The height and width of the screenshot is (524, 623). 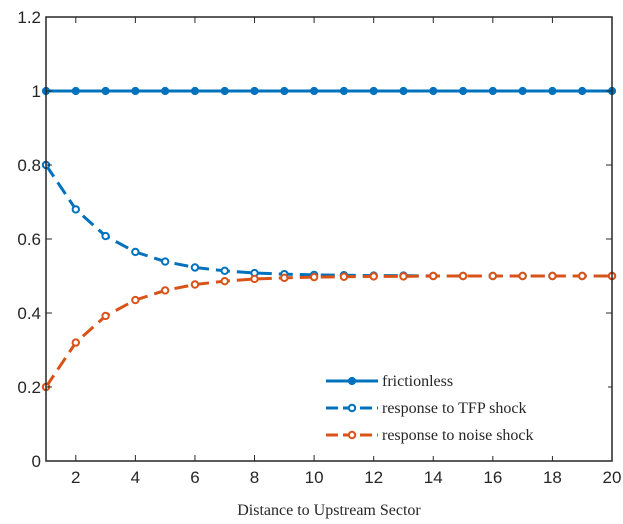 What do you see at coordinates (254, 477) in the screenshot?
I see `x-tick-label: 8` at bounding box center [254, 477].